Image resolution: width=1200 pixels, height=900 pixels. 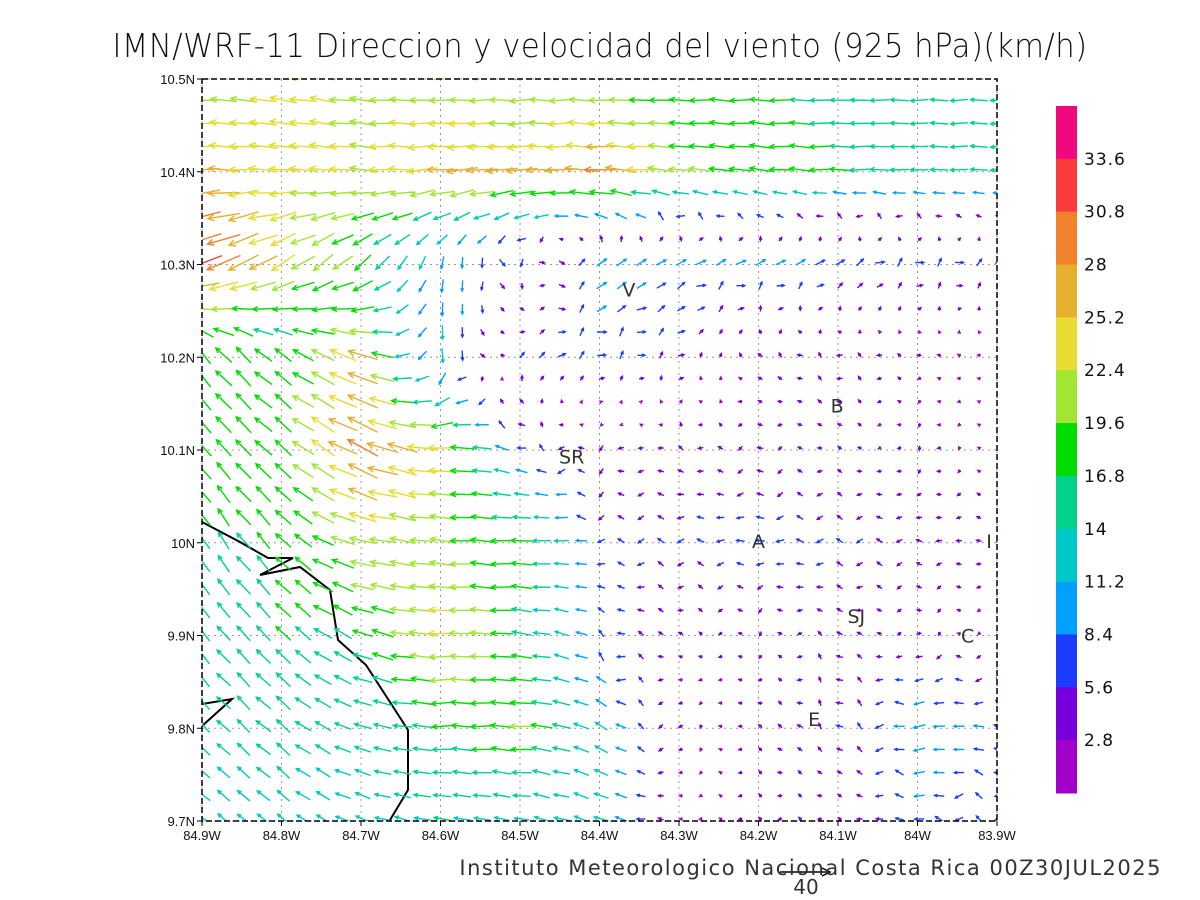 What do you see at coordinates (181, 636) in the screenshot?
I see `y-tick-label: 9.9N` at bounding box center [181, 636].